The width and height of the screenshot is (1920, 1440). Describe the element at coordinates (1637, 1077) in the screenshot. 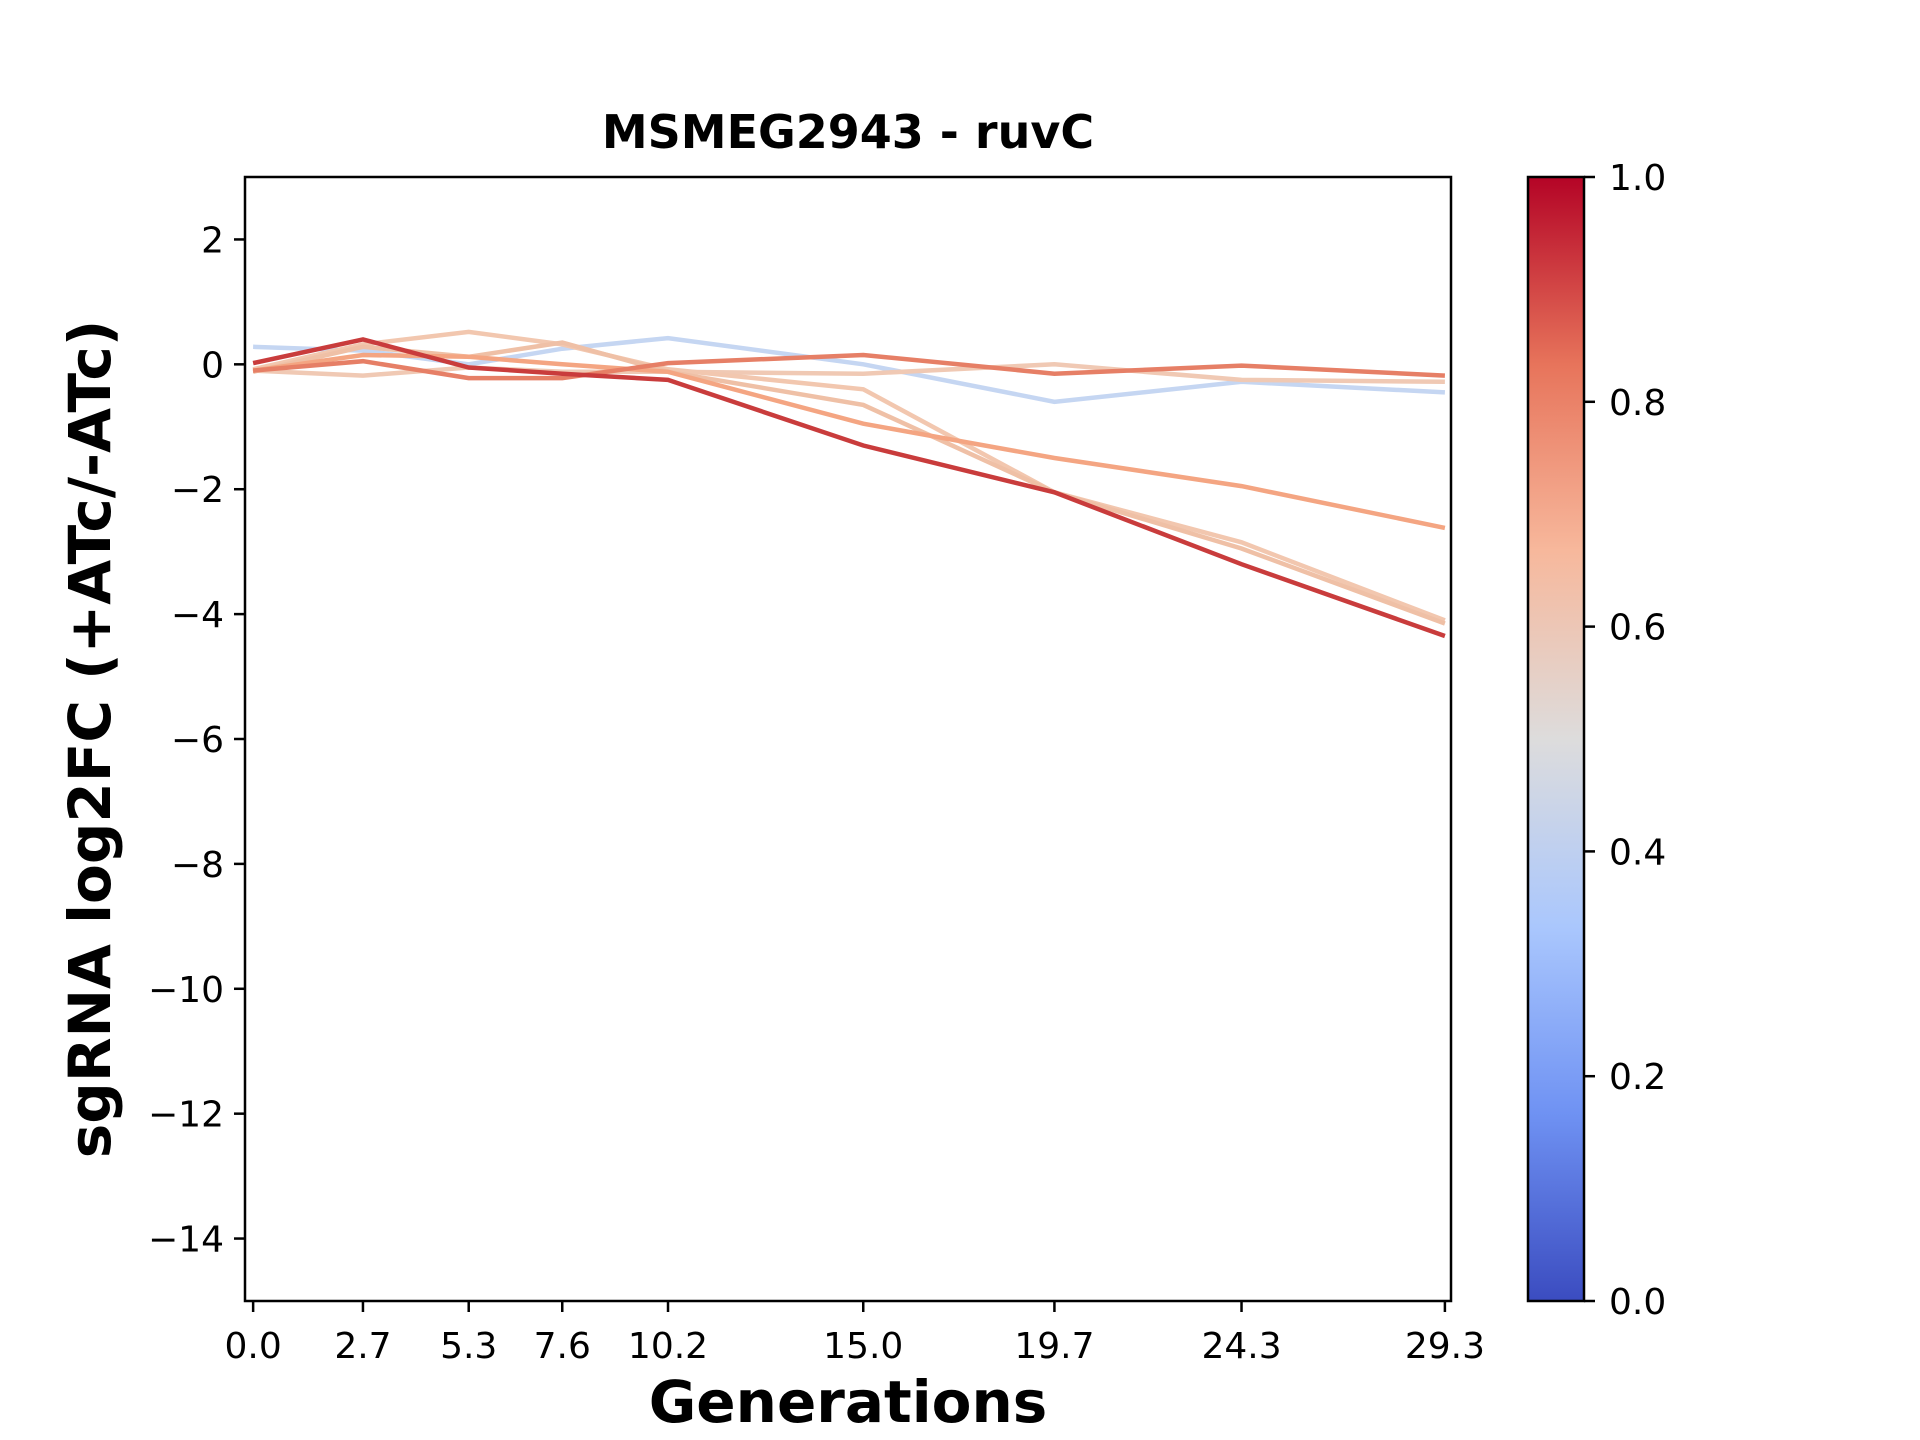

I see `colorbar-tick-label: 0.2` at that location.